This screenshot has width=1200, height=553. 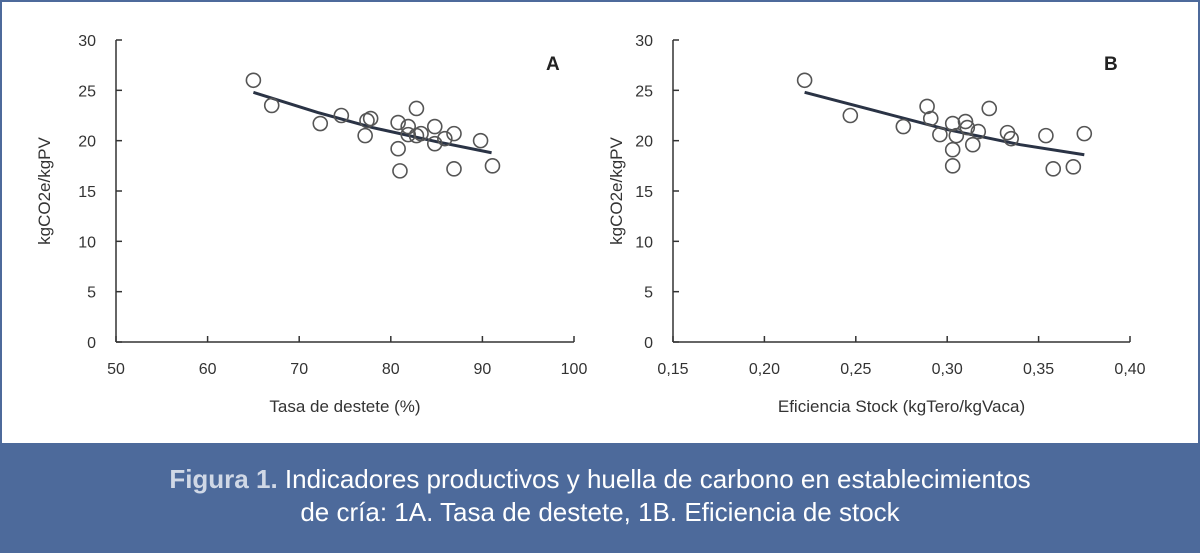 What do you see at coordinates (1129, 369) in the screenshot?
I see `x-tick-label: 0,40` at bounding box center [1129, 369].